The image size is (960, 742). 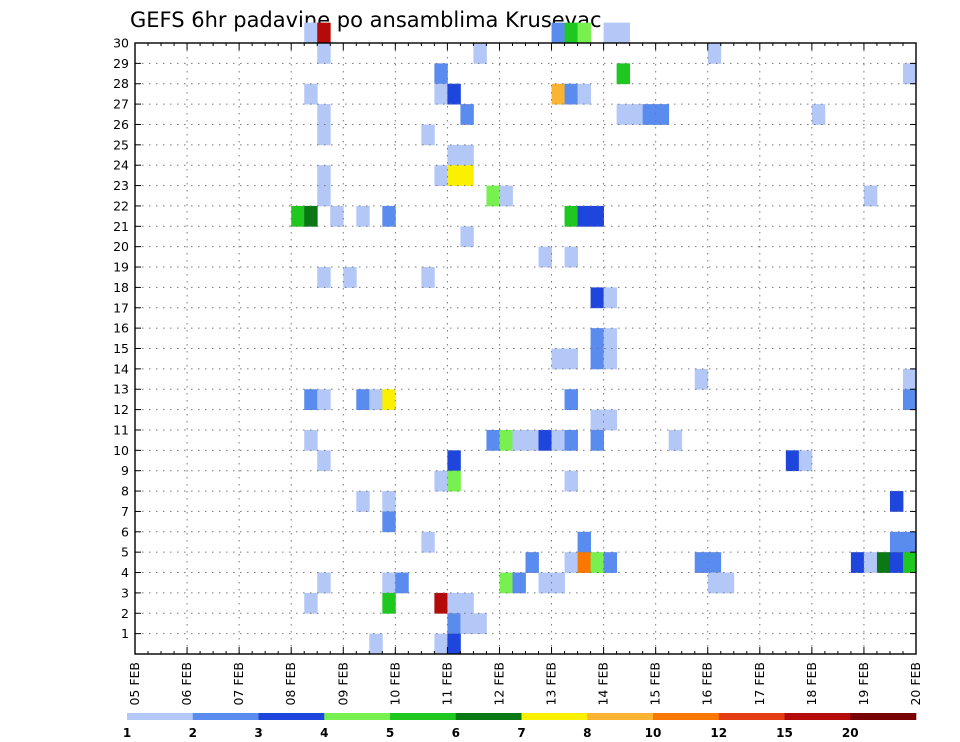 What do you see at coordinates (193, 733) in the screenshot?
I see `colorbar-label: 2` at bounding box center [193, 733].